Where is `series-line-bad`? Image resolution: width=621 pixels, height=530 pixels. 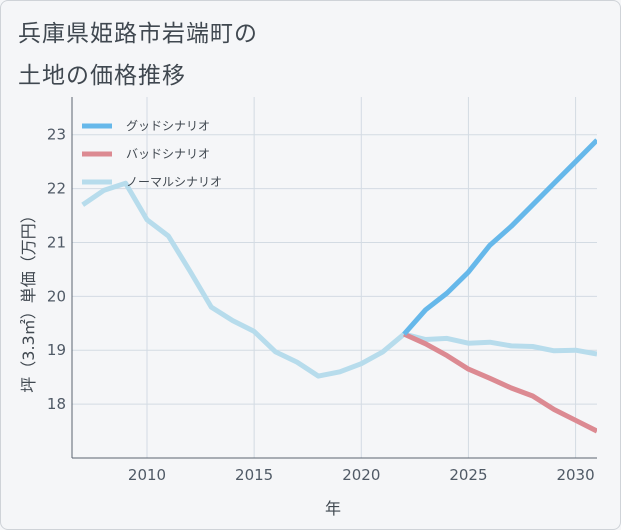 series-line-bad is located at coordinates (500, 382).